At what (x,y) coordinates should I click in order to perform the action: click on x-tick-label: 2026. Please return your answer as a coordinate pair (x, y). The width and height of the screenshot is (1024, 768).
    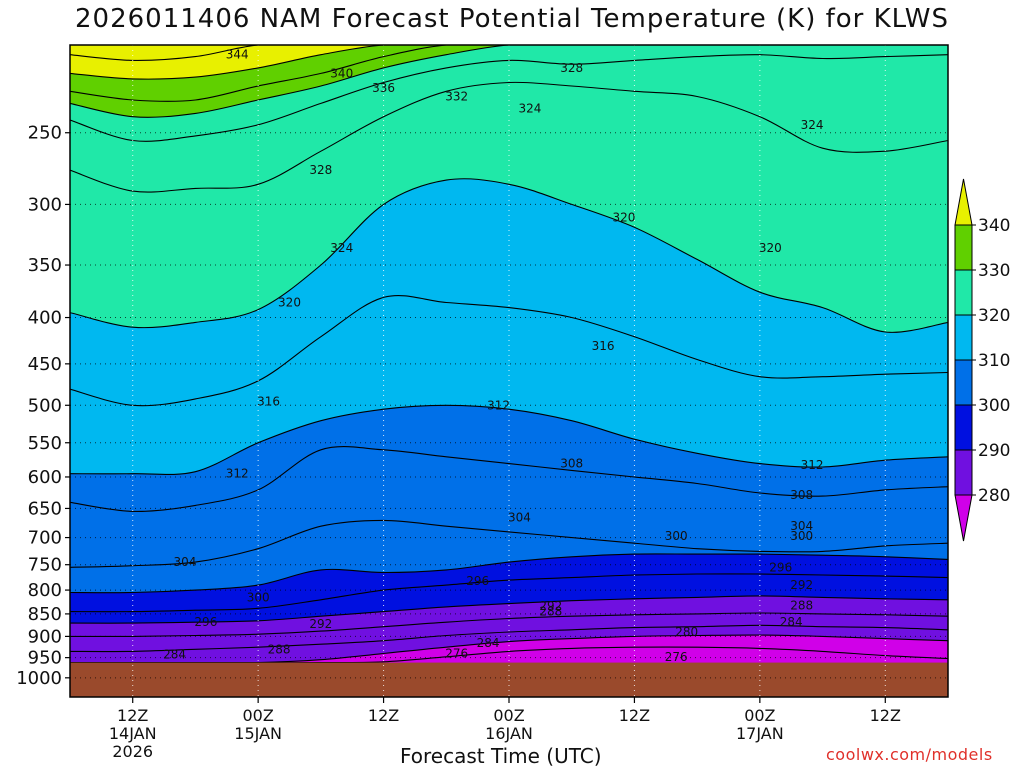
    Looking at the image, I should click on (132, 751).